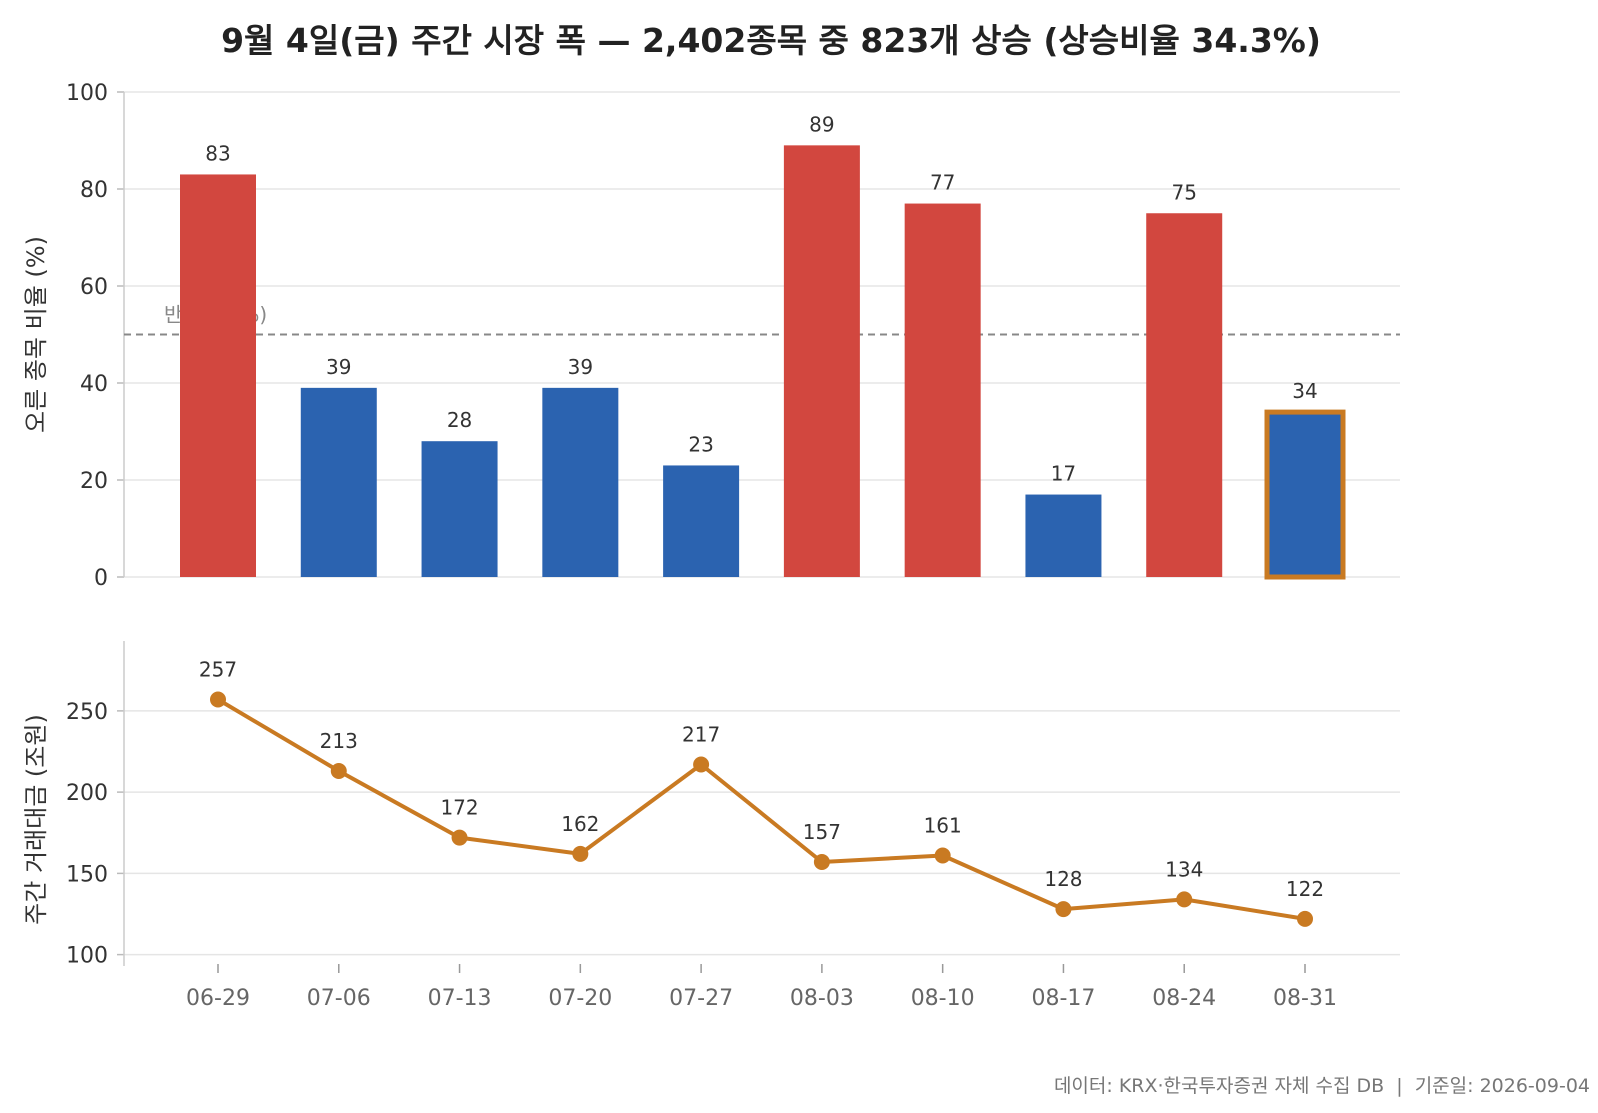 Image resolution: width=1598 pixels, height=1113 pixels. Describe the element at coordinates (1305, 889) in the screenshot. I see `line-data-label: 122` at that location.